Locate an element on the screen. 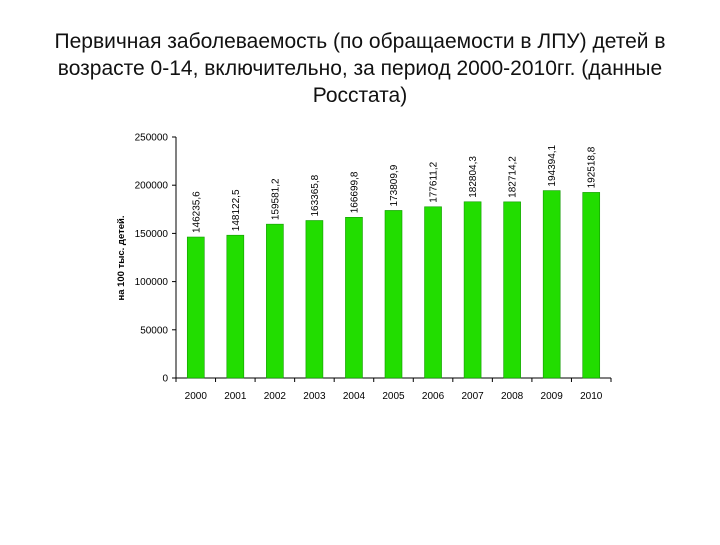 This screenshot has width=720, height=545. bar-value-label: 173809,9 is located at coordinates (394, 185).